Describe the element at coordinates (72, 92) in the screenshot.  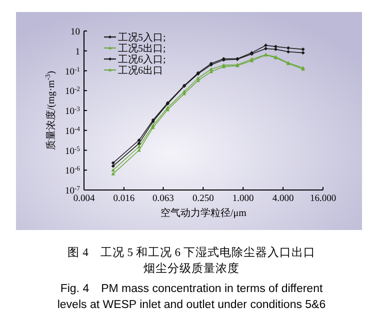
I see `y-tick-label: 10$^{-2}$` at that location.